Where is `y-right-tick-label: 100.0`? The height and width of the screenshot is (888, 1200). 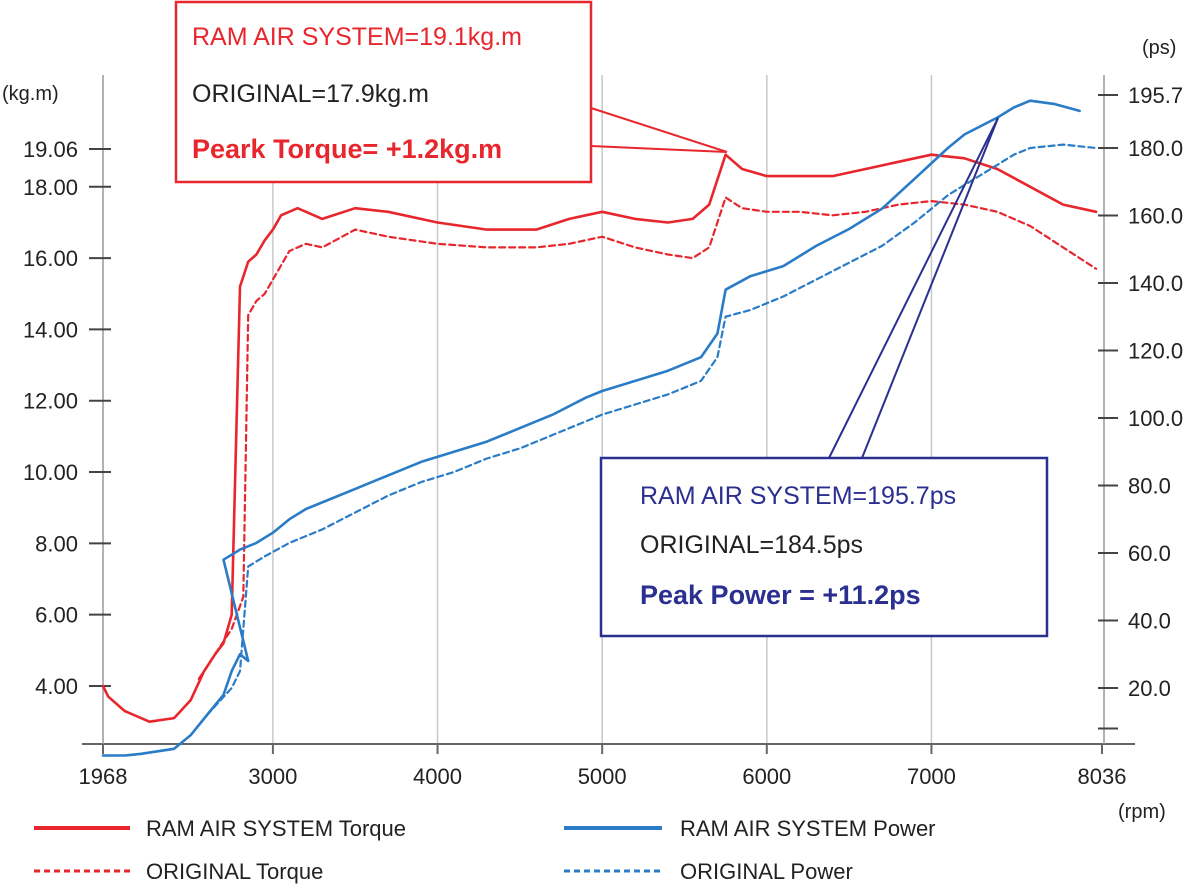 y-right-tick-label: 100.0 is located at coordinates (1155, 418).